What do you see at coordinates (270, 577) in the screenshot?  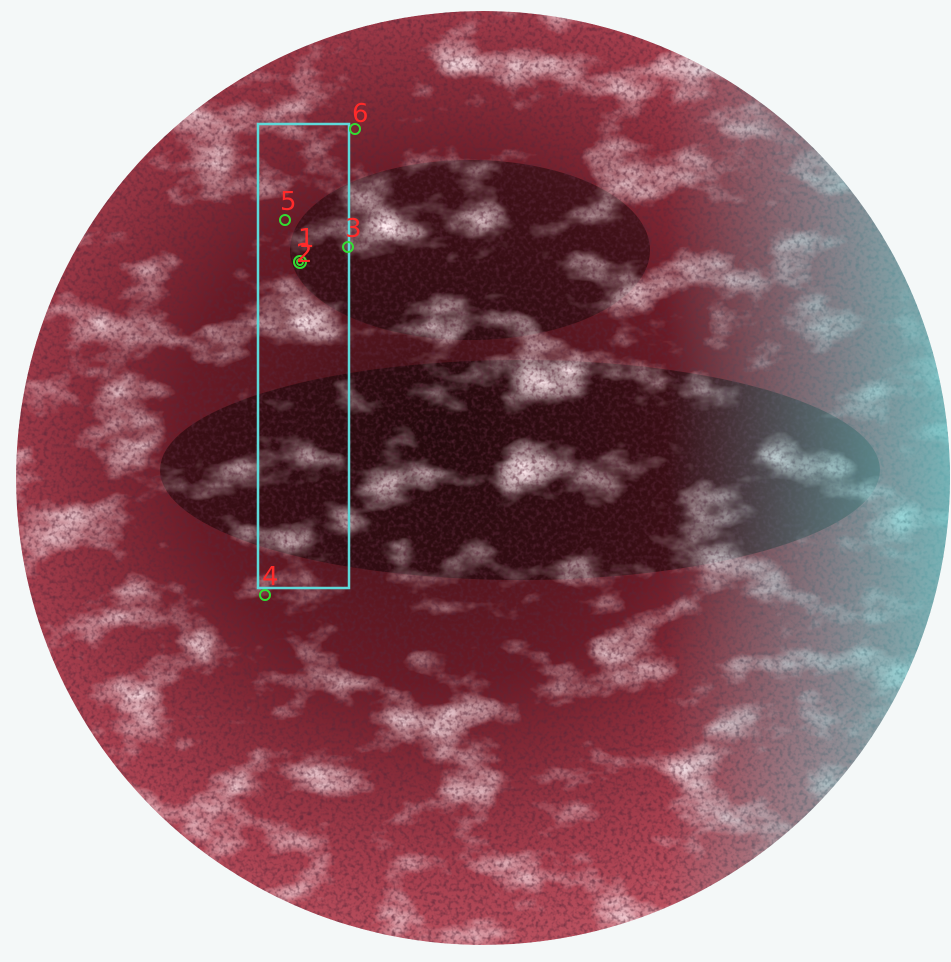 I see `marker-label: 4` at bounding box center [270, 577].